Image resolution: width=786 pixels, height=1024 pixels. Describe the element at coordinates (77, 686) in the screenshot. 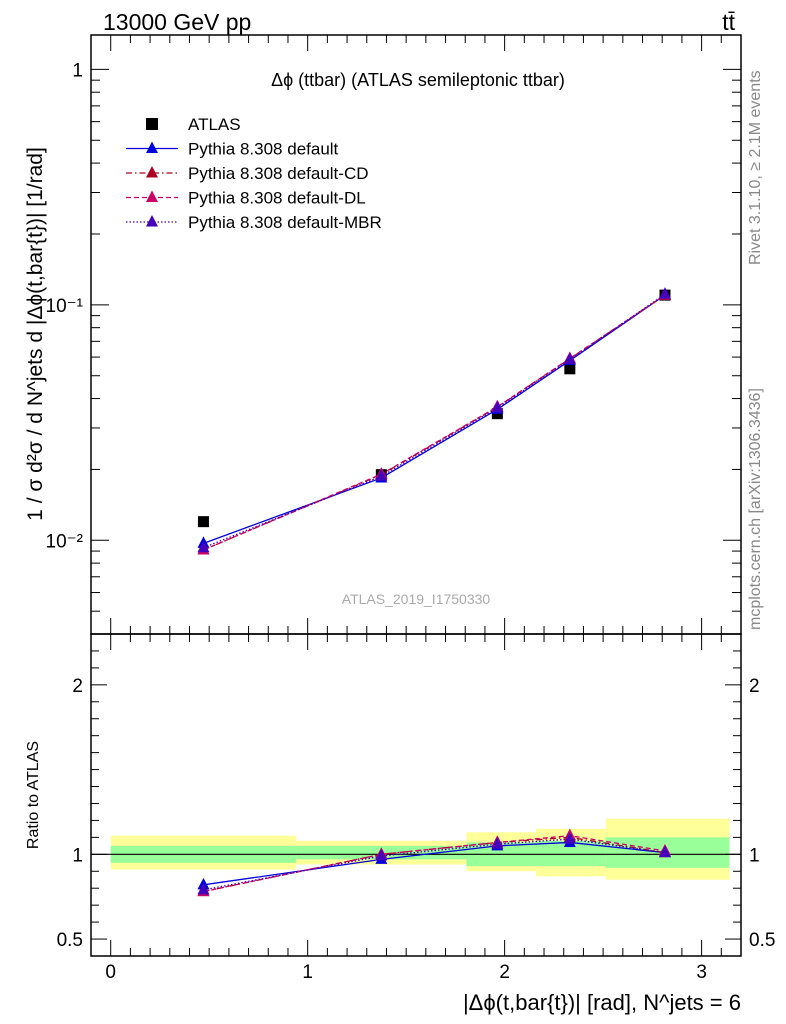

I see `ratio-y-tick-label: 2` at that location.